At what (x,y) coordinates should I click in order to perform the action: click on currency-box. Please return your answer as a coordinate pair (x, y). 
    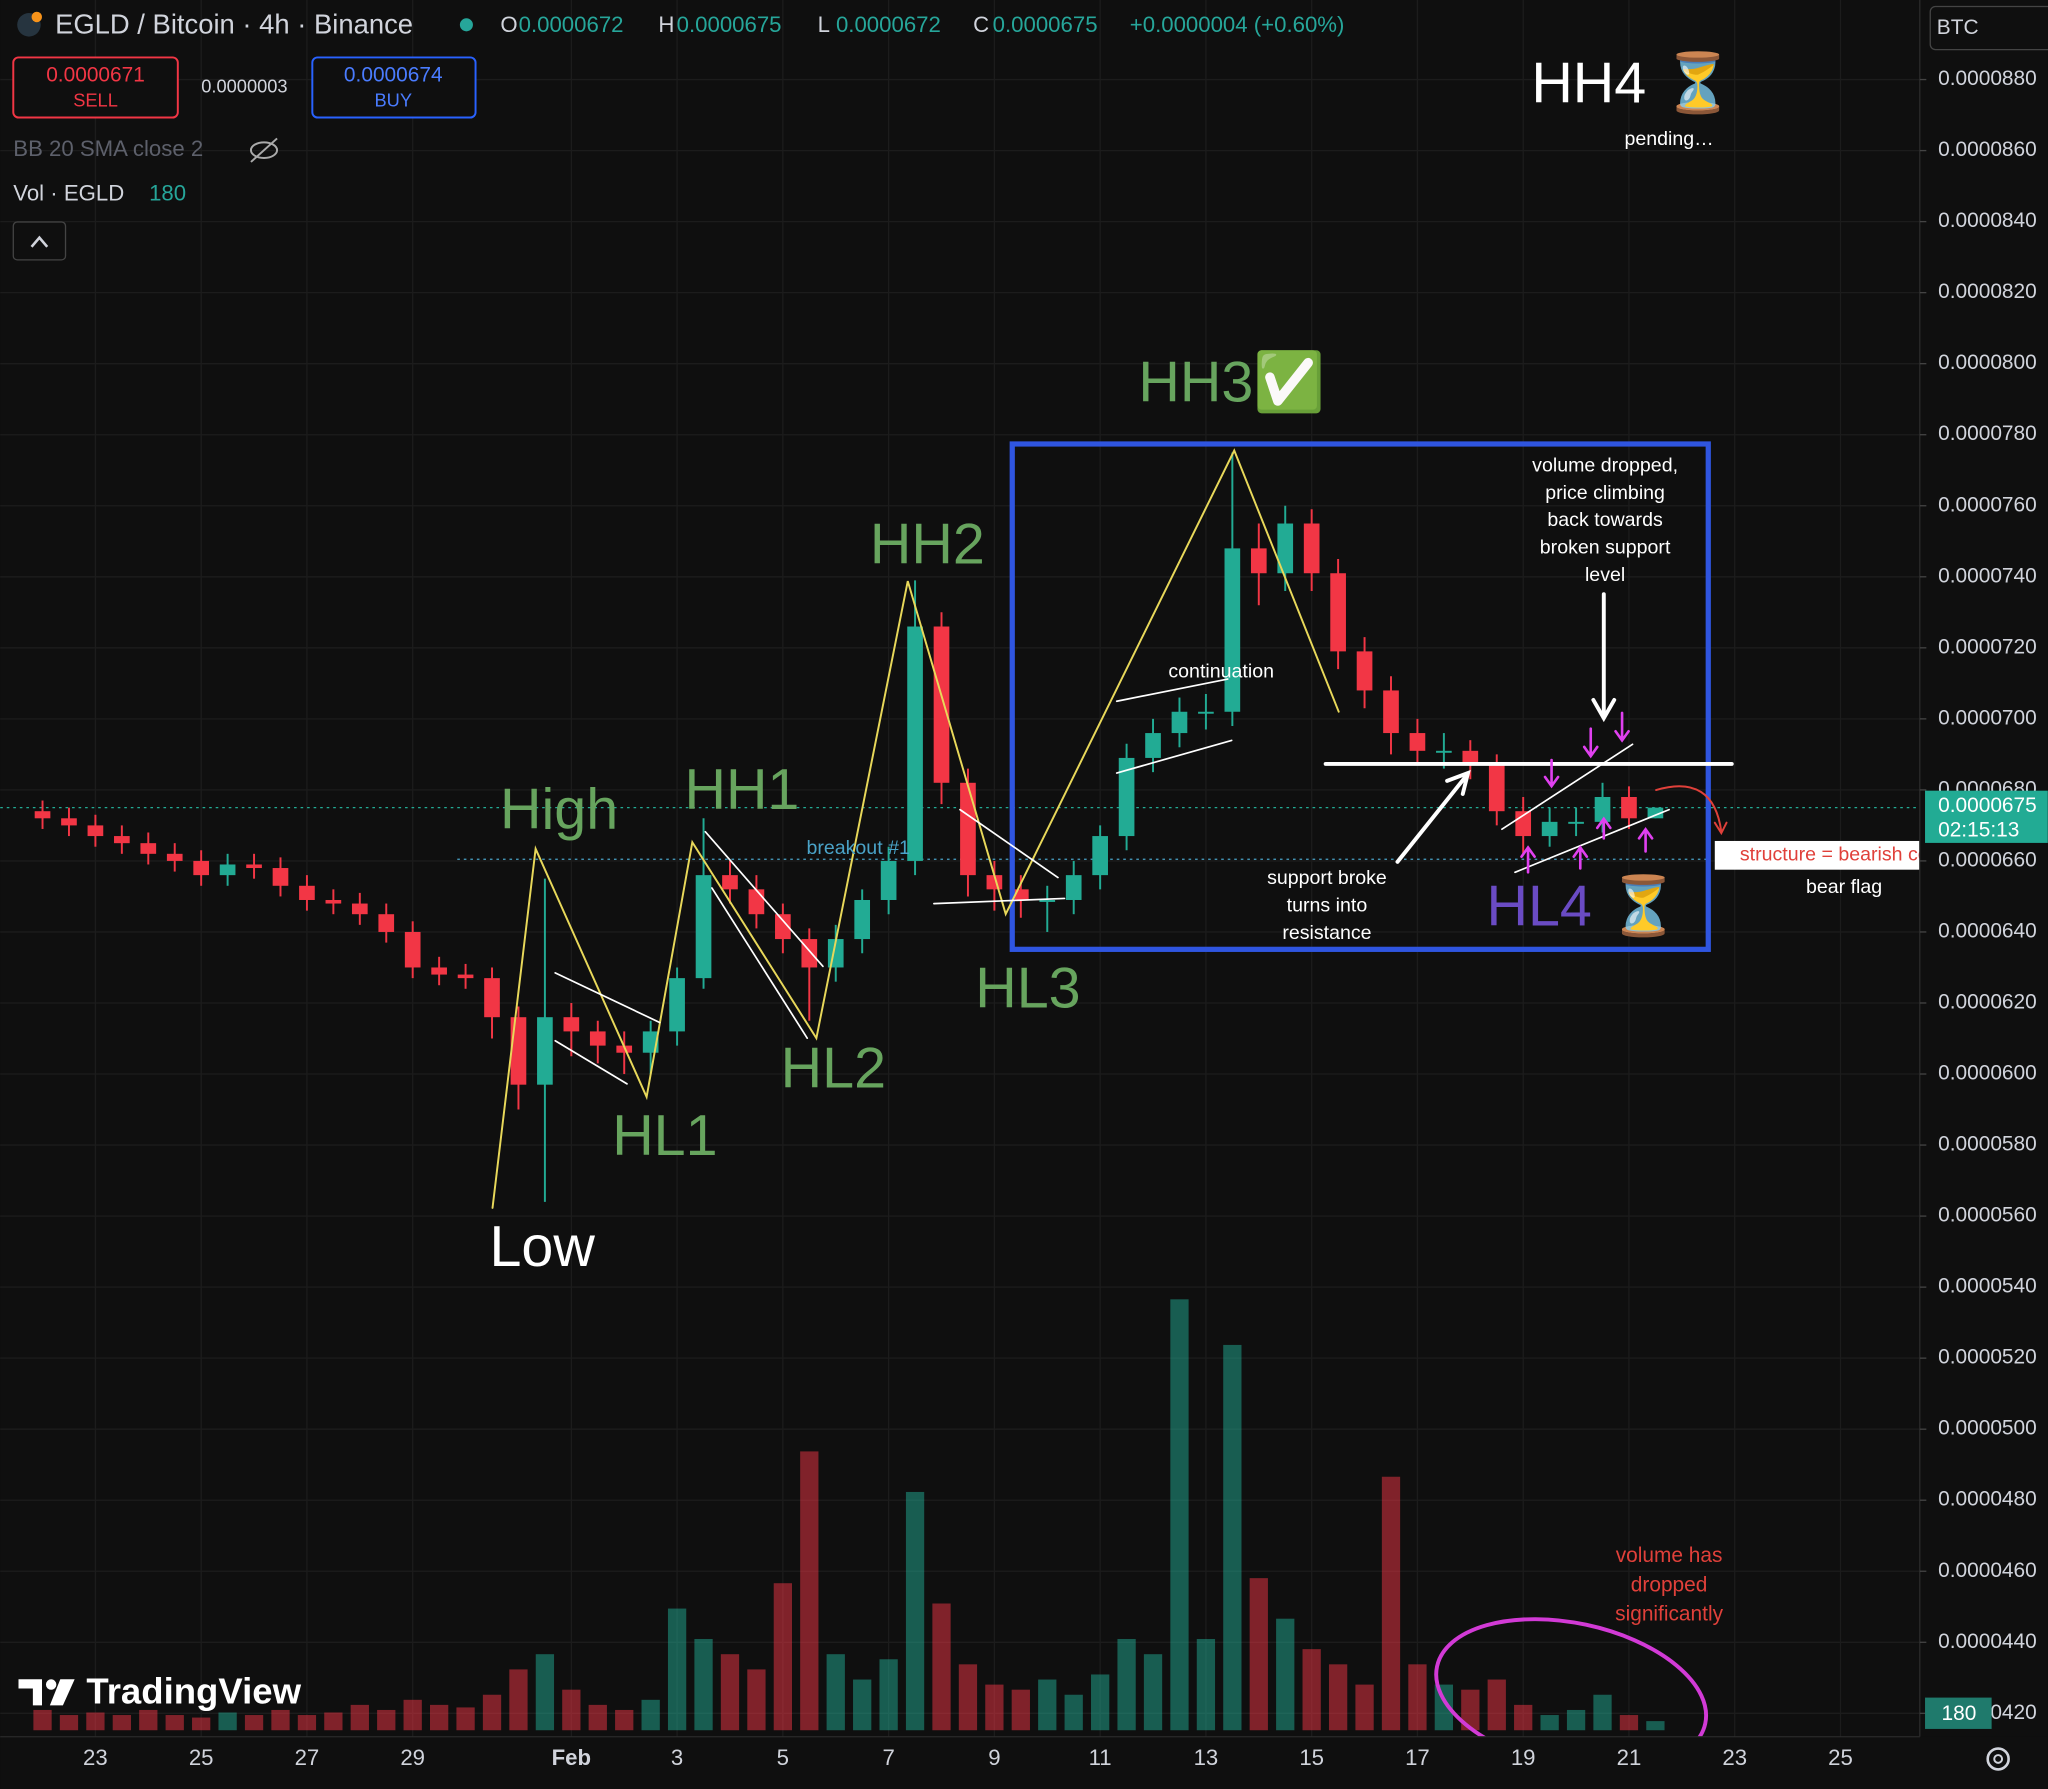
    Looking at the image, I should click on (1988, 28).